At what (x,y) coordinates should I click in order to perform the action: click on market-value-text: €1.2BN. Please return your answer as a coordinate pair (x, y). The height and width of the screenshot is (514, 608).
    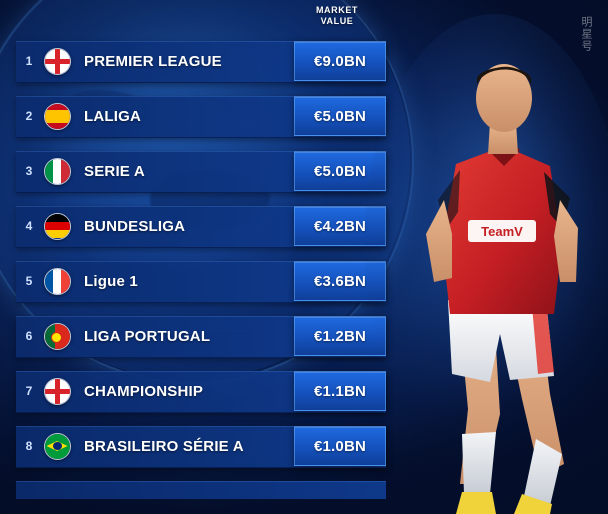
    Looking at the image, I should click on (340, 336).